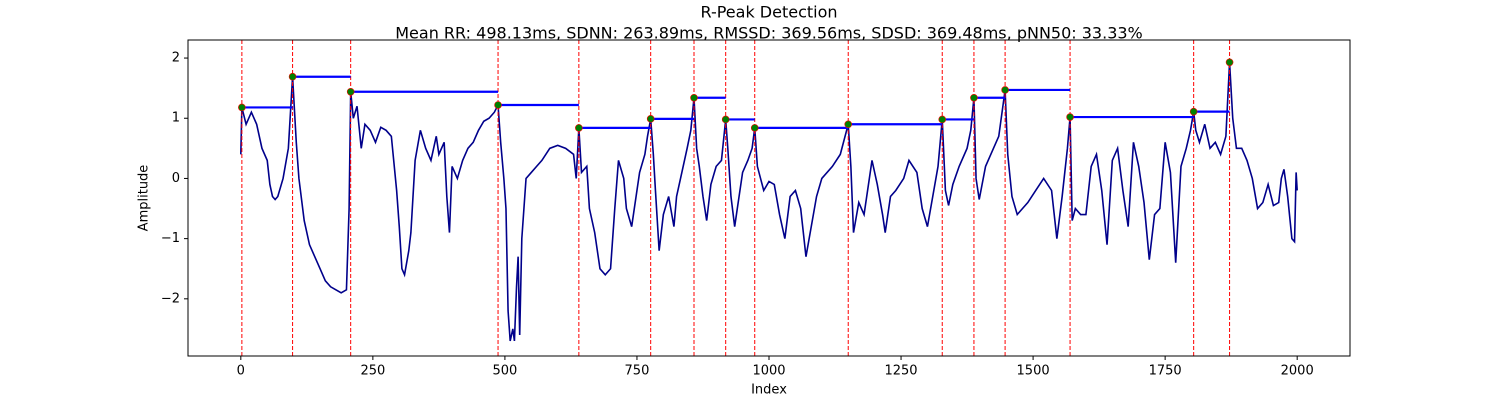  Describe the element at coordinates (900, 371) in the screenshot. I see `x-tick-label: 1250` at that location.